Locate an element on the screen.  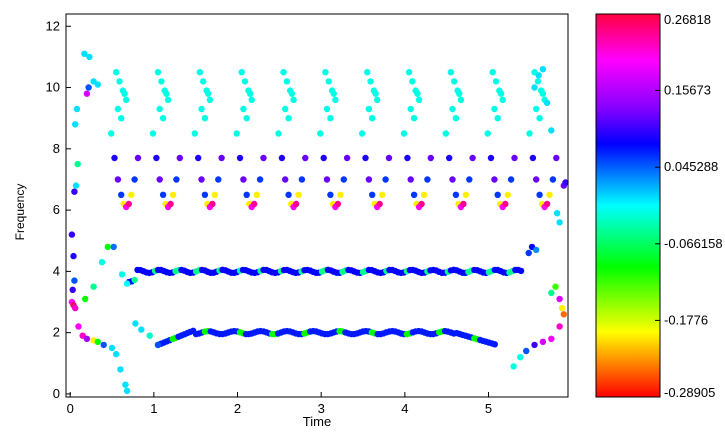
x-tick-label: 5 is located at coordinates (488, 408).